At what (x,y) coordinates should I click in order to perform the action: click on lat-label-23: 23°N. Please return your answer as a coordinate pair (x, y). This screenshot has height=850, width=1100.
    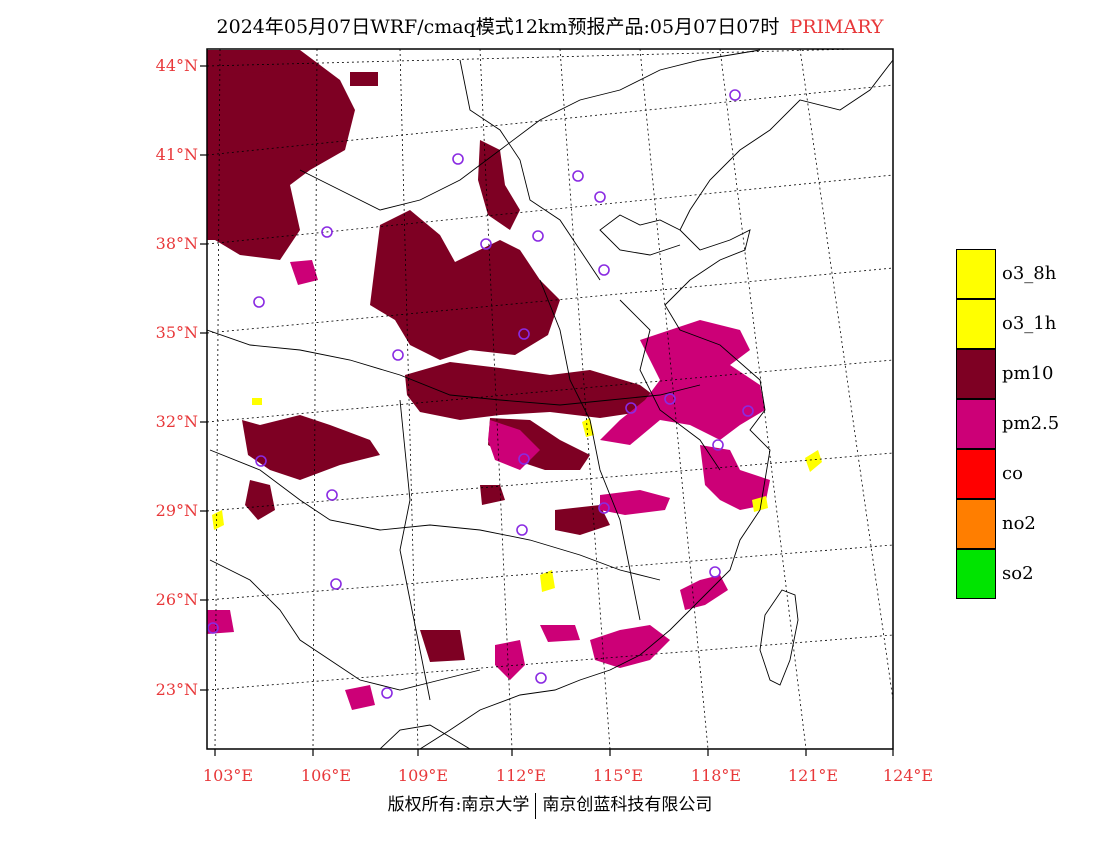
    Looking at the image, I should click on (176, 689).